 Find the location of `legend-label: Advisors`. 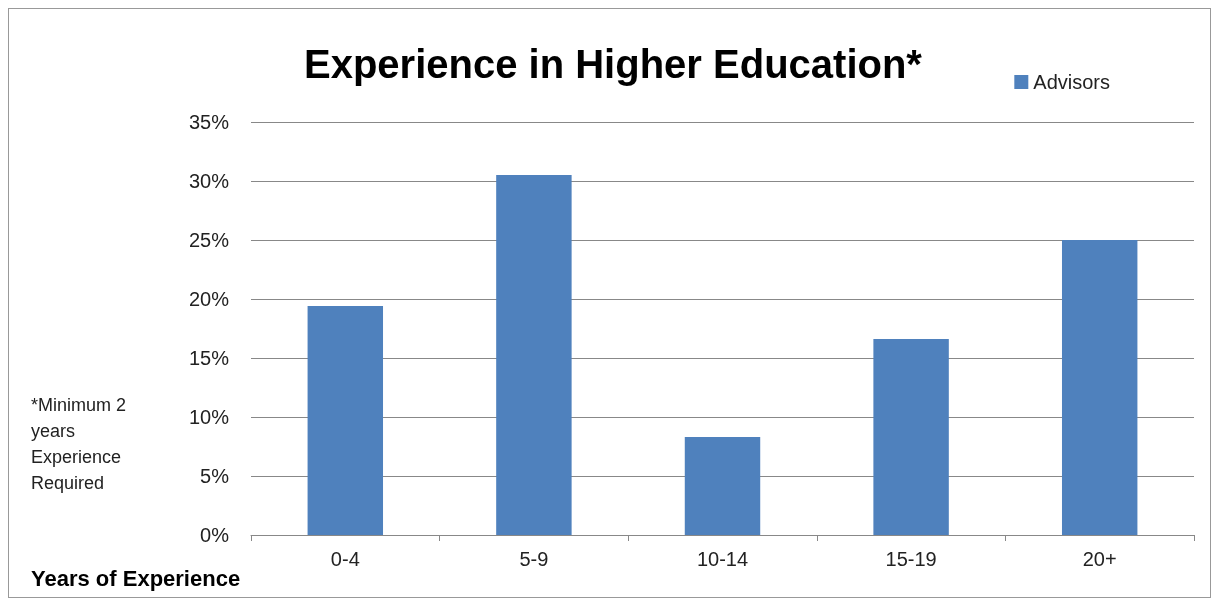

legend-label: Advisors is located at coordinates (1072, 82).